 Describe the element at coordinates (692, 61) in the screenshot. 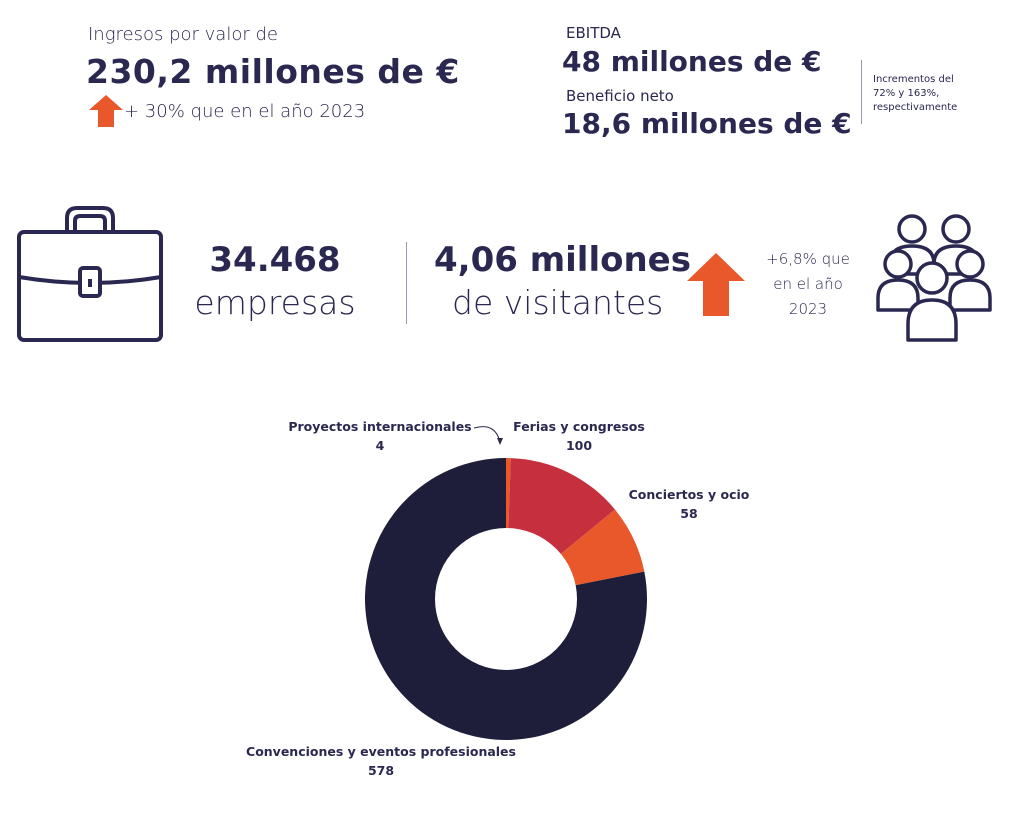

I see `ebitda-value: 48 millones de €` at that location.